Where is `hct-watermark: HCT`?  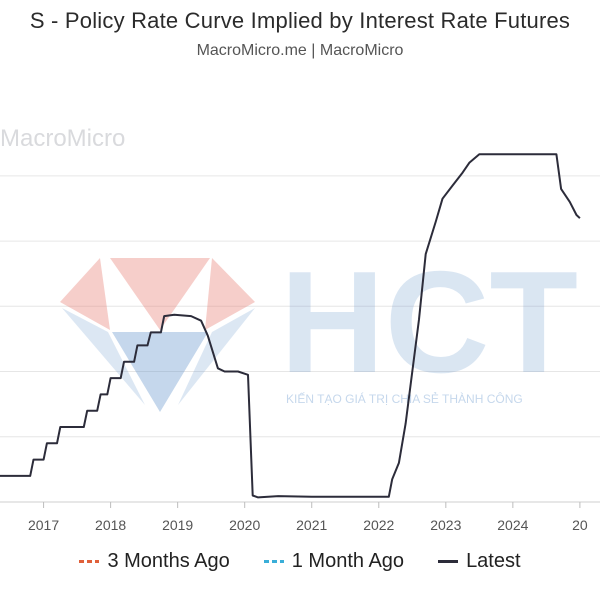 hct-watermark: HCT is located at coordinates (429, 322).